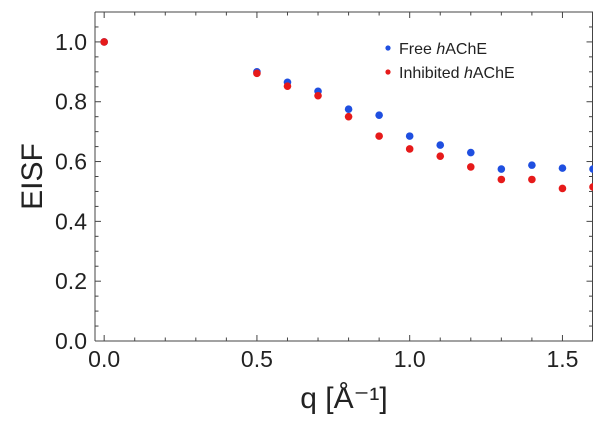  Describe the element at coordinates (457, 73) in the screenshot. I see `legend-label: Inhibited hAChE` at that location.